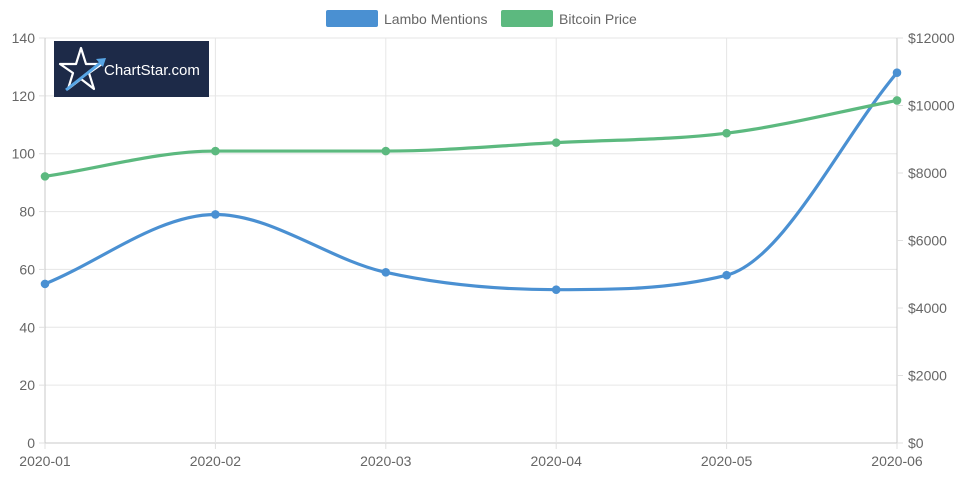 This screenshot has width=980, height=485. I want to click on x-tick-label: 2020-06, so click(897, 461).